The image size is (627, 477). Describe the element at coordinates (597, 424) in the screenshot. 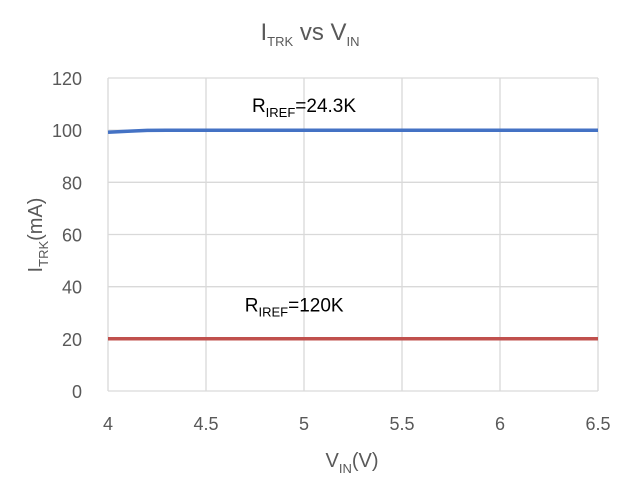

I see `x-tick-label: 6.5` at that location.